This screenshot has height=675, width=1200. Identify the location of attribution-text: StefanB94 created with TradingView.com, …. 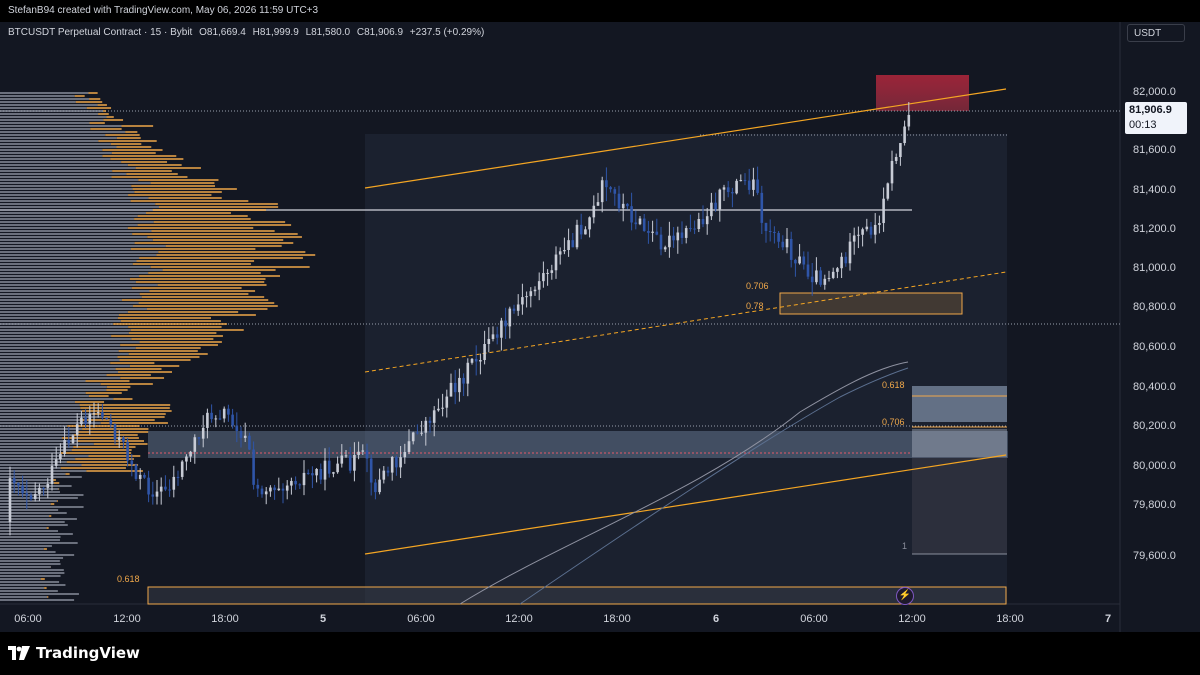
(163, 10).